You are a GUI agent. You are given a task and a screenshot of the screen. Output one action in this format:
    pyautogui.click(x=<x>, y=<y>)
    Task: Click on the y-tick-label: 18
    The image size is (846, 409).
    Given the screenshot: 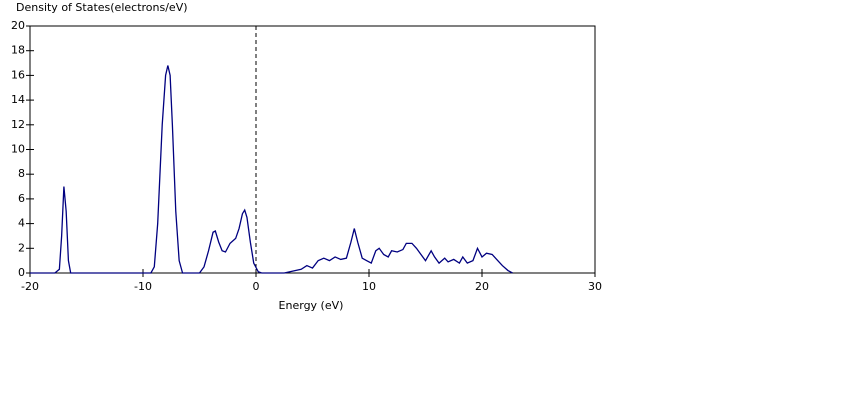 What is the action you would take?
    pyautogui.click(x=18, y=50)
    